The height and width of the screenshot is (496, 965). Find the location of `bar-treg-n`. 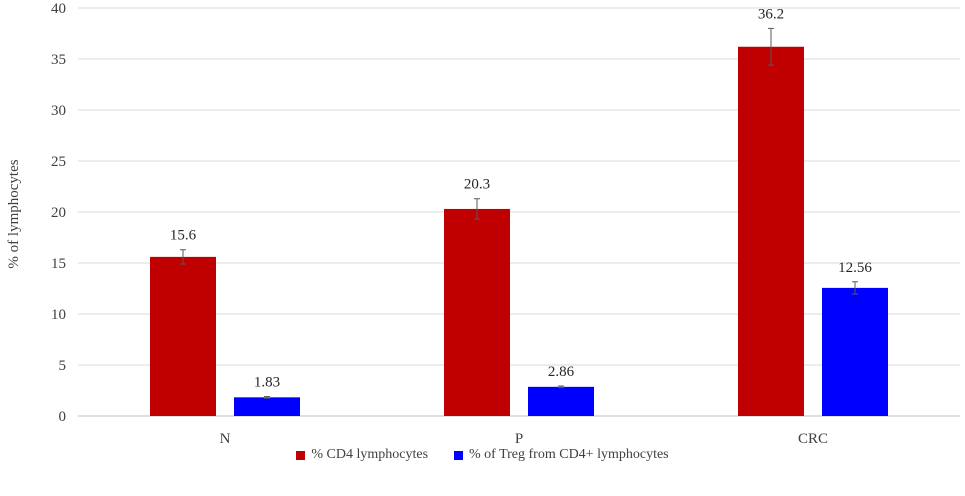

bar-treg-n is located at coordinates (267, 406).